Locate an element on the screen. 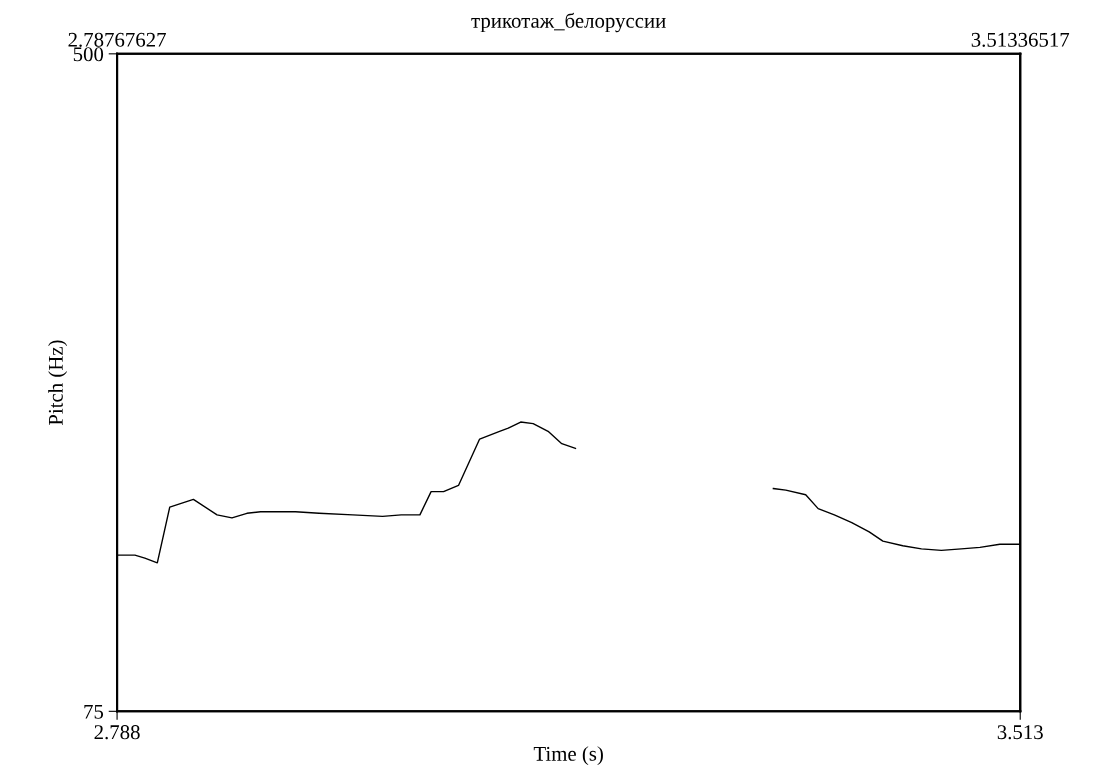 The width and height of the screenshot is (1115, 769). x2-tick-label: 2.78767627 is located at coordinates (117, 39).